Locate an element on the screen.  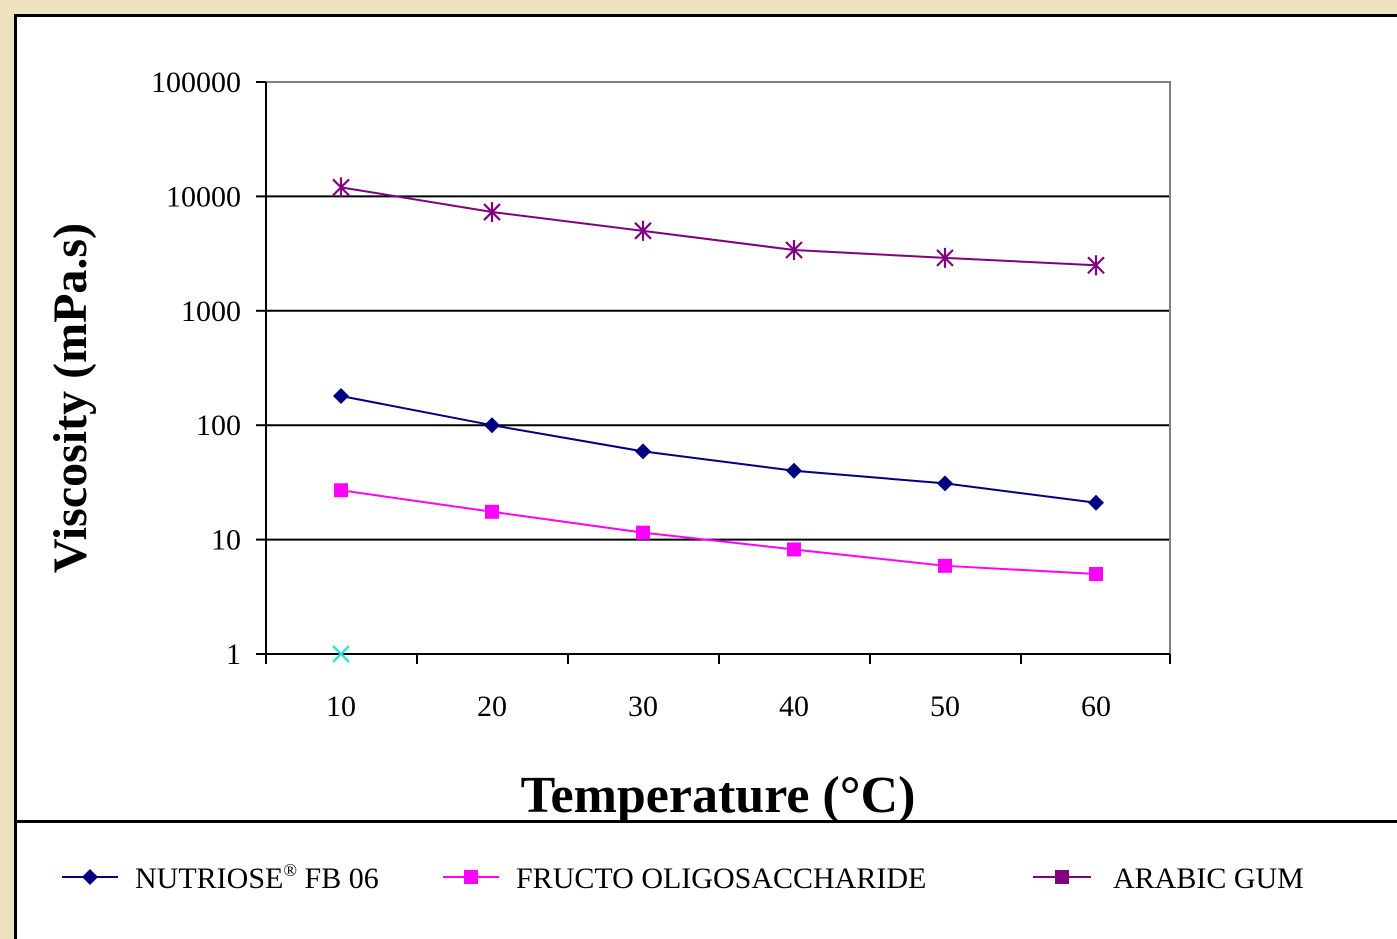
x-tick-label: 40 is located at coordinates (794, 706).